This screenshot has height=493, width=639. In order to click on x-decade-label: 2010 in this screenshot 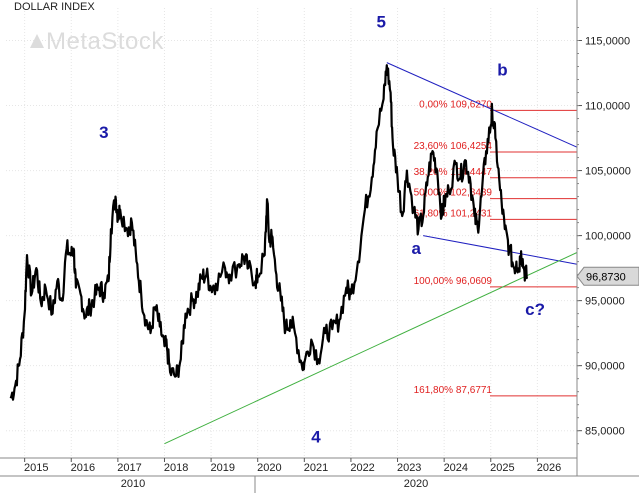, I will do `click(133, 484)`.